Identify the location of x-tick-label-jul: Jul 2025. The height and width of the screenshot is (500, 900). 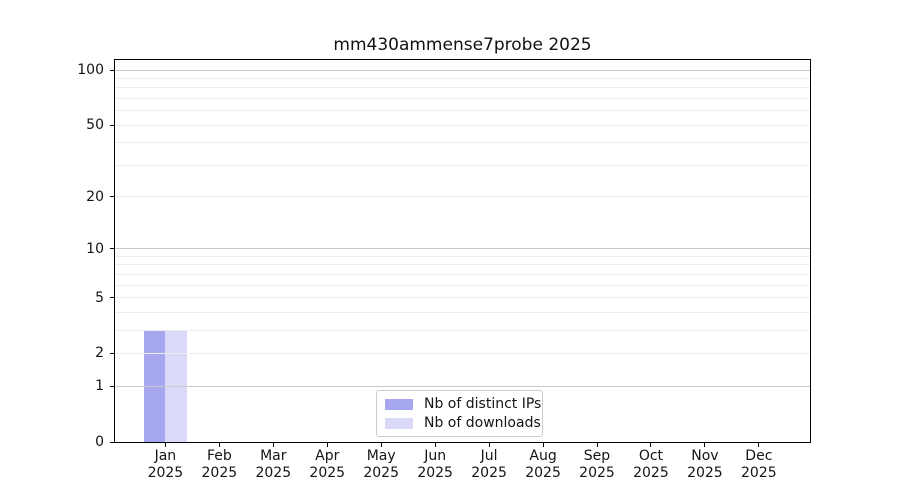
(489, 465).